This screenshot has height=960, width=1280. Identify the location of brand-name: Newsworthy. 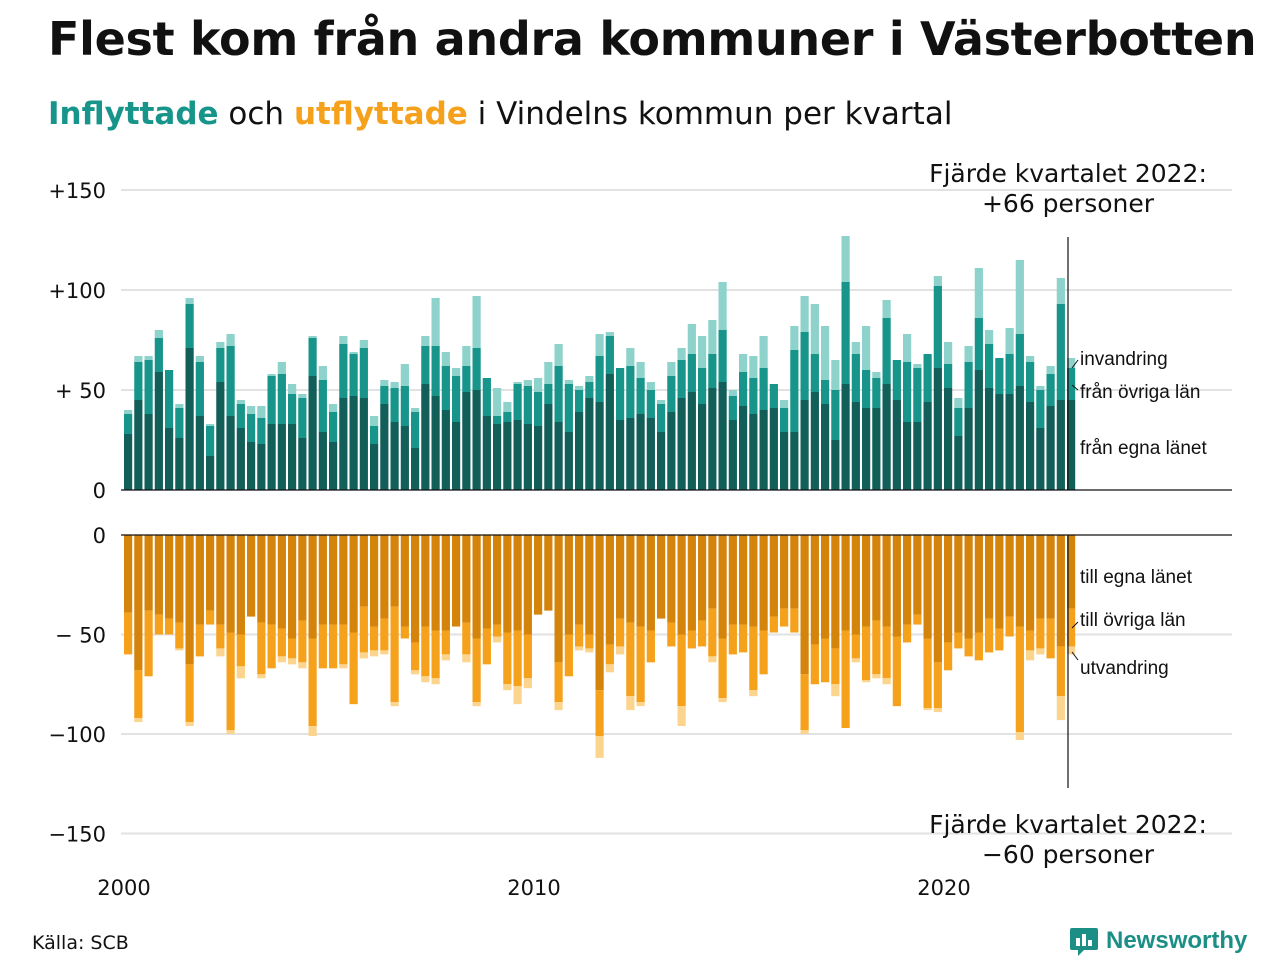
(1177, 940).